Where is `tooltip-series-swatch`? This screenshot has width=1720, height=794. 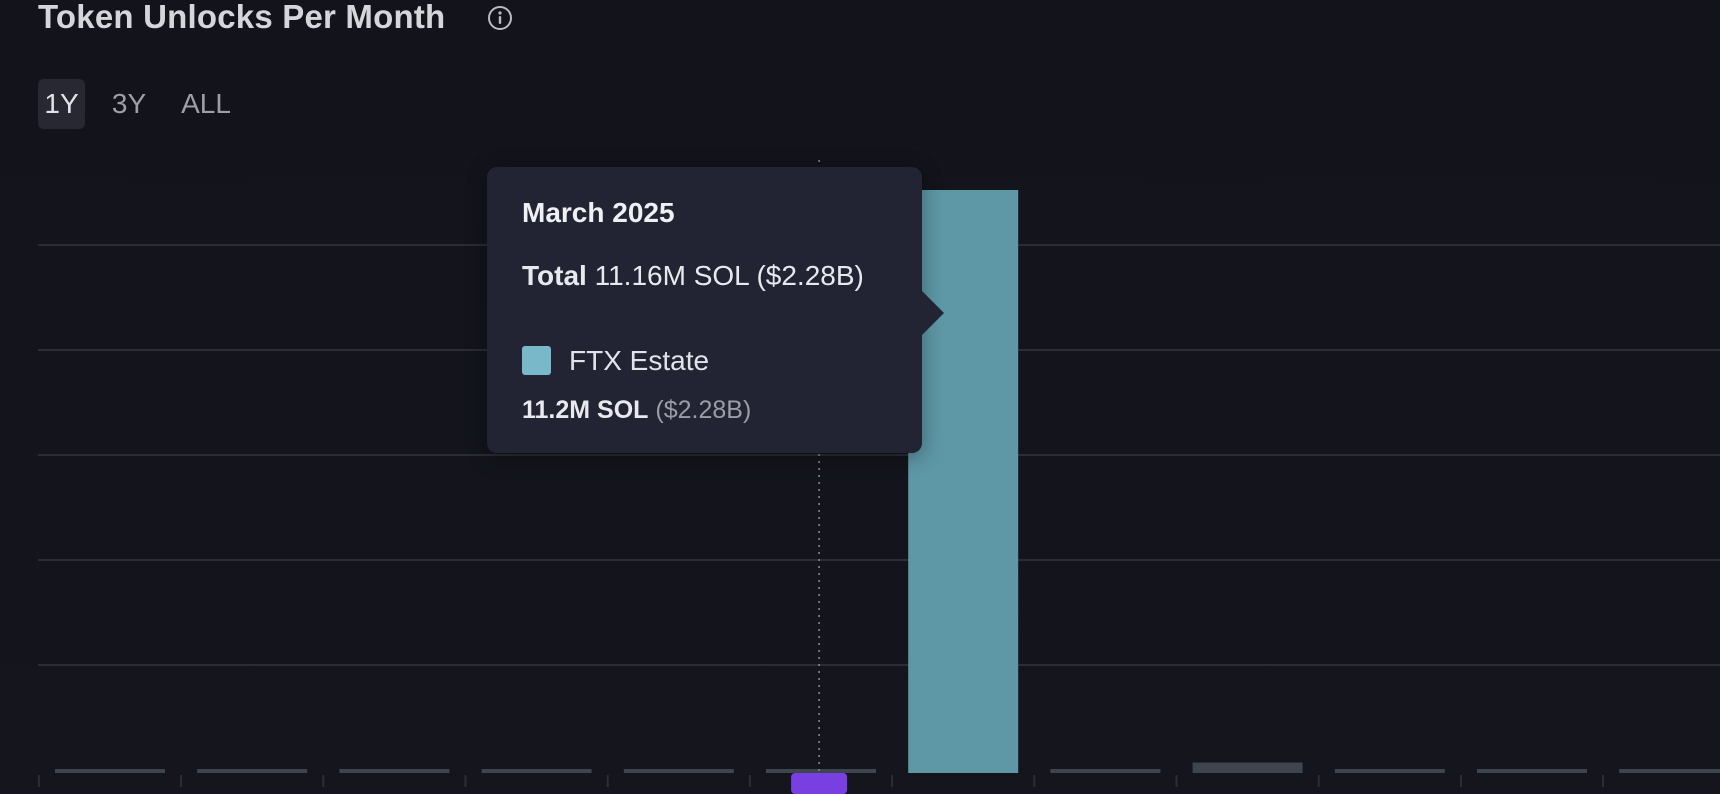 tooltip-series-swatch is located at coordinates (536, 360).